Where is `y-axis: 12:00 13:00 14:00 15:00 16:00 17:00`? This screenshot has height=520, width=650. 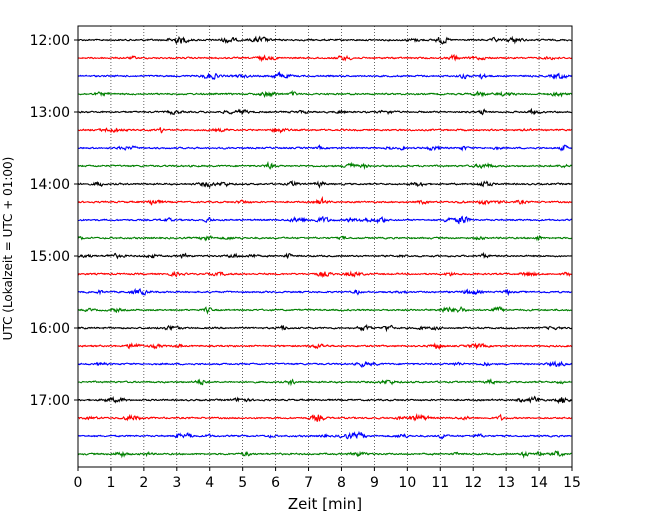 y-axis: 12:00 13:00 14:00 15:00 16:00 17:00 is located at coordinates (54, 221).